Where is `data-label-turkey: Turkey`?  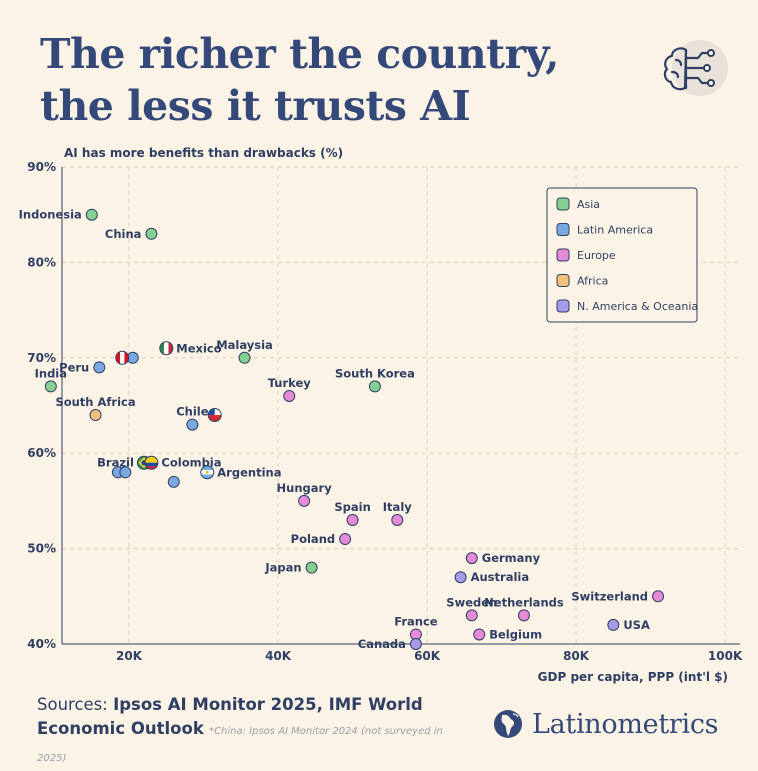 data-label-turkey: Turkey is located at coordinates (290, 383).